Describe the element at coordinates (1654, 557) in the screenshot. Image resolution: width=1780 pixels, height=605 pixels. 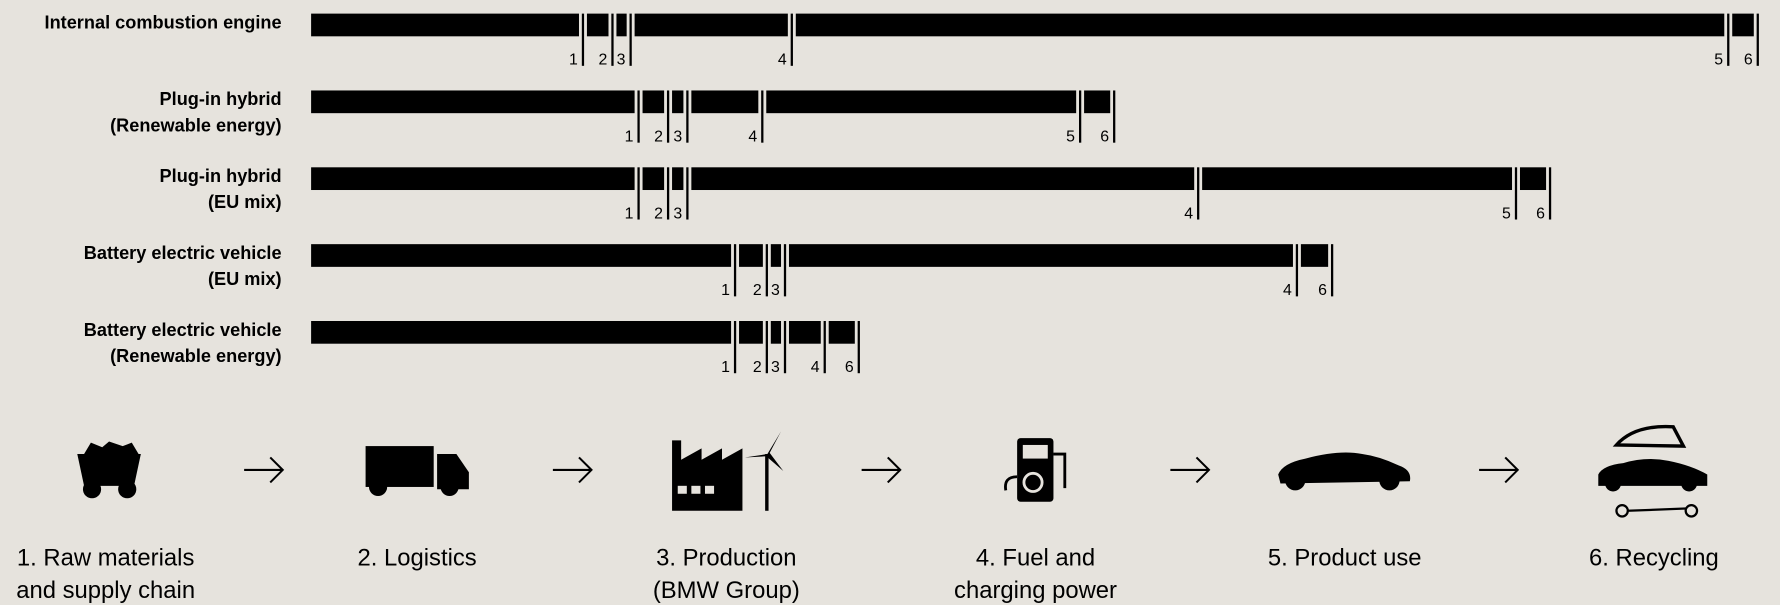
I see `stage-caption: 6. Recycling` at that location.